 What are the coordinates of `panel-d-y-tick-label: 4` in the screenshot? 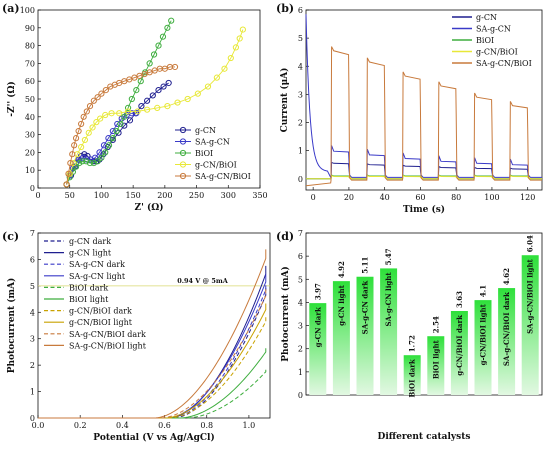 It's located at (300, 302).